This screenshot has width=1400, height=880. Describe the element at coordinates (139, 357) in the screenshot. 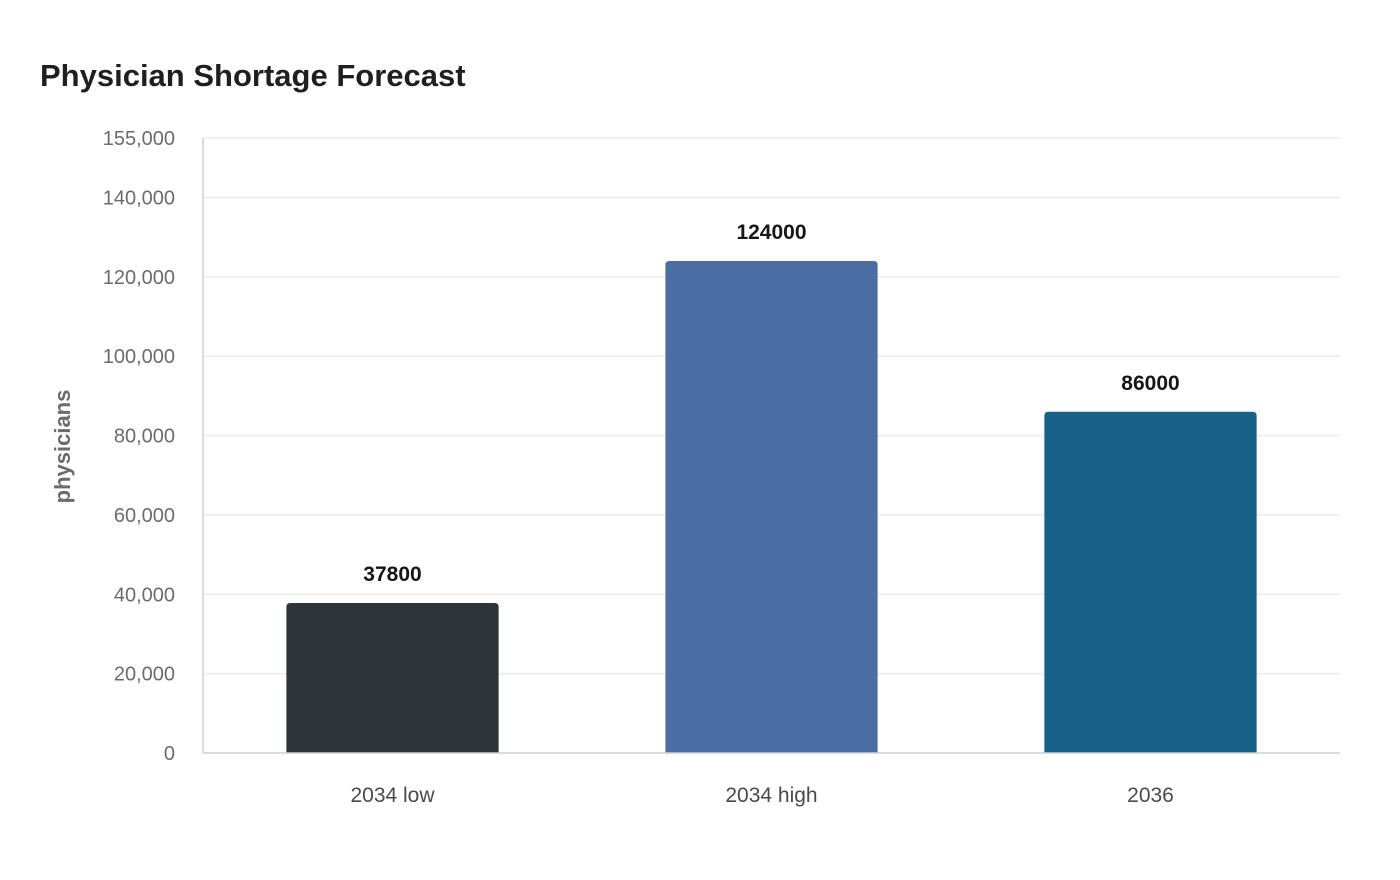

I see `y-tick-label: 100,000` at that location.